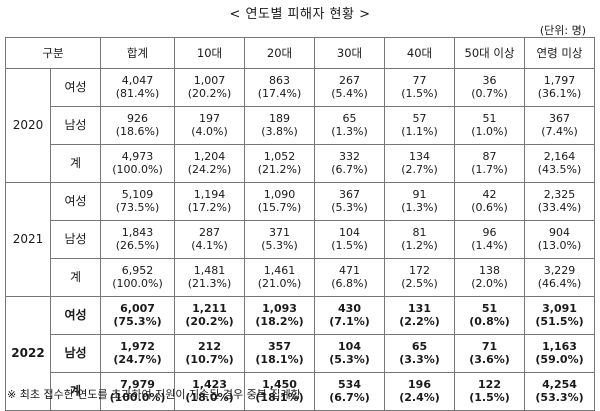 The height and width of the screenshot is (411, 600). Describe the element at coordinates (419, 283) in the screenshot. I see `percent-value: (2.5%)` at that location.